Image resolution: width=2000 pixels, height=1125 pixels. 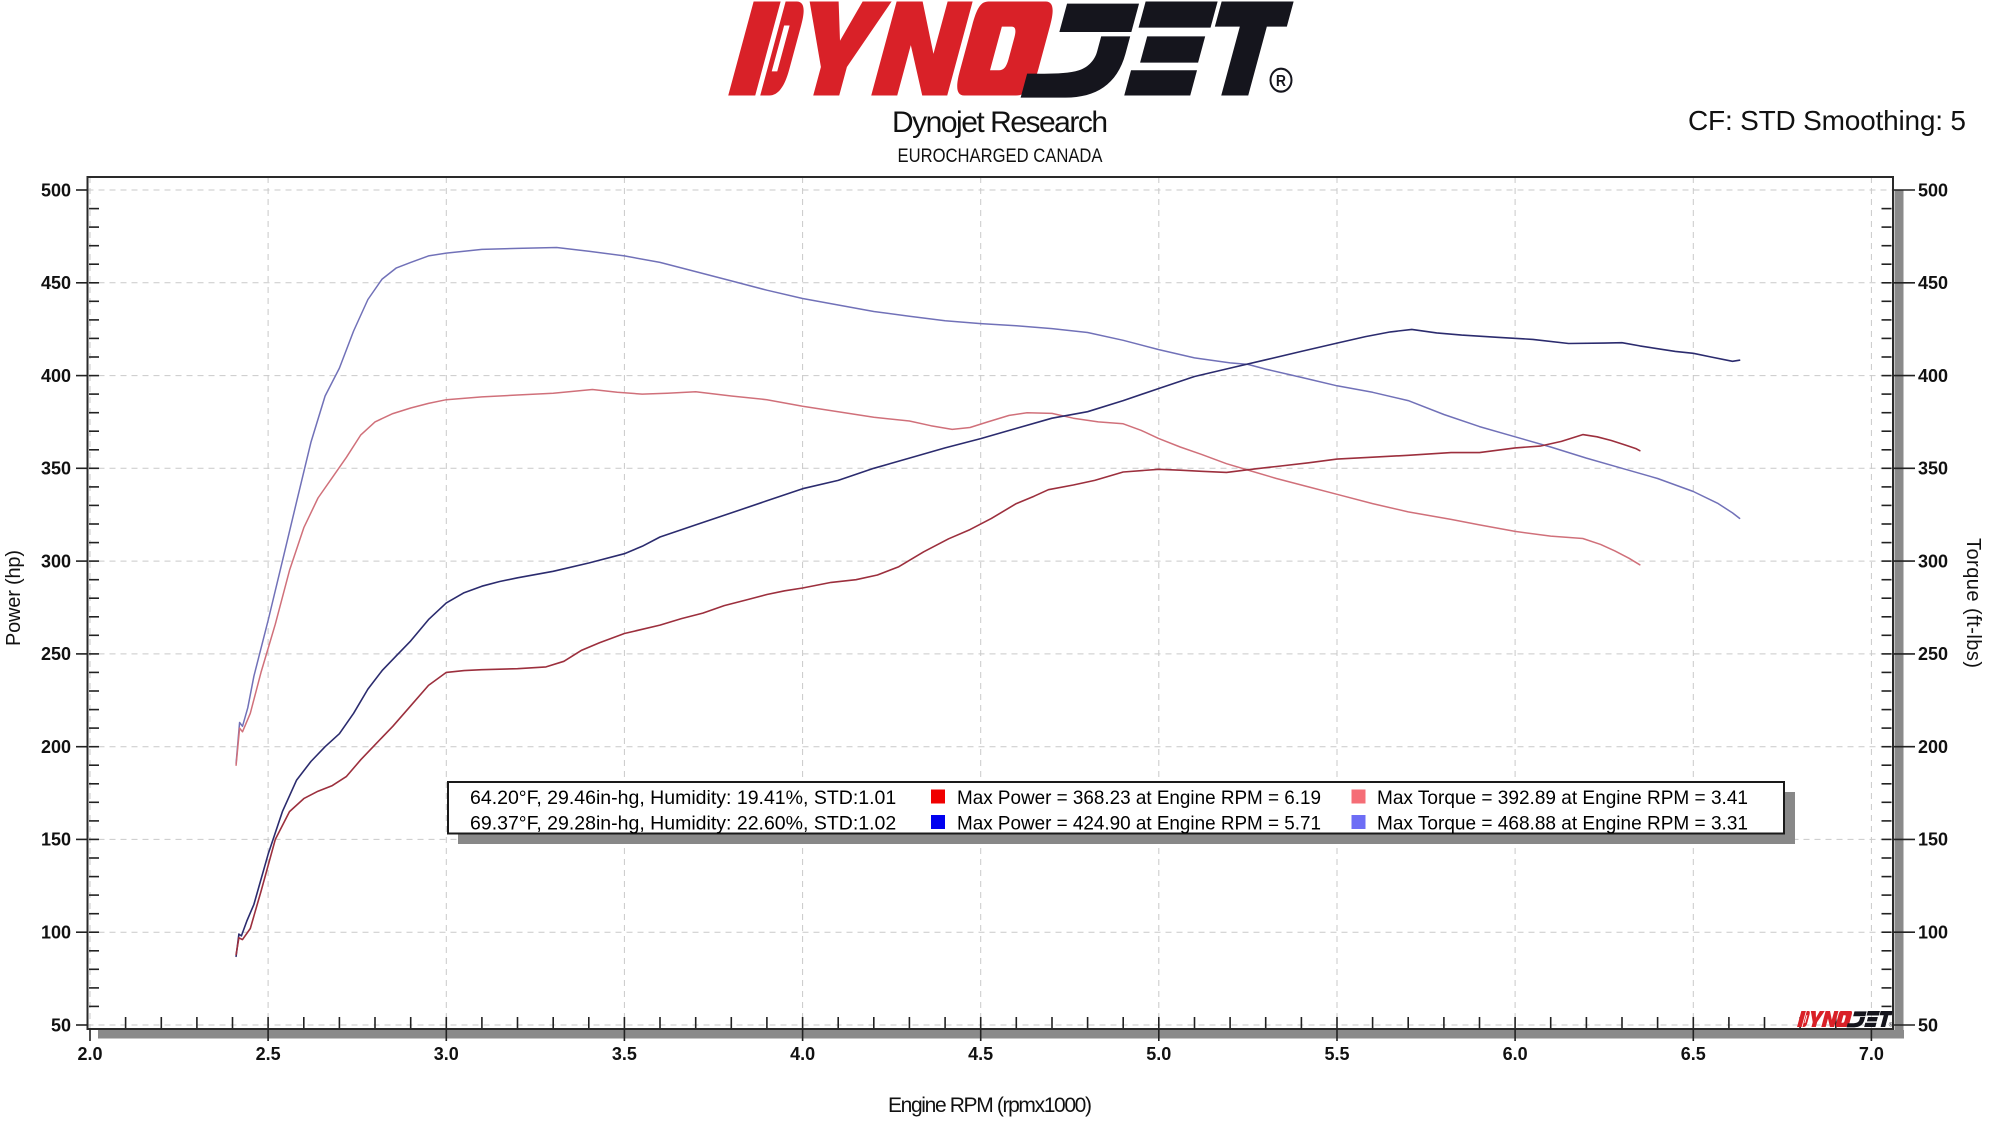 What do you see at coordinates (1000, 122) in the screenshot?
I see `svg-text: Dynojet Research` at bounding box center [1000, 122].